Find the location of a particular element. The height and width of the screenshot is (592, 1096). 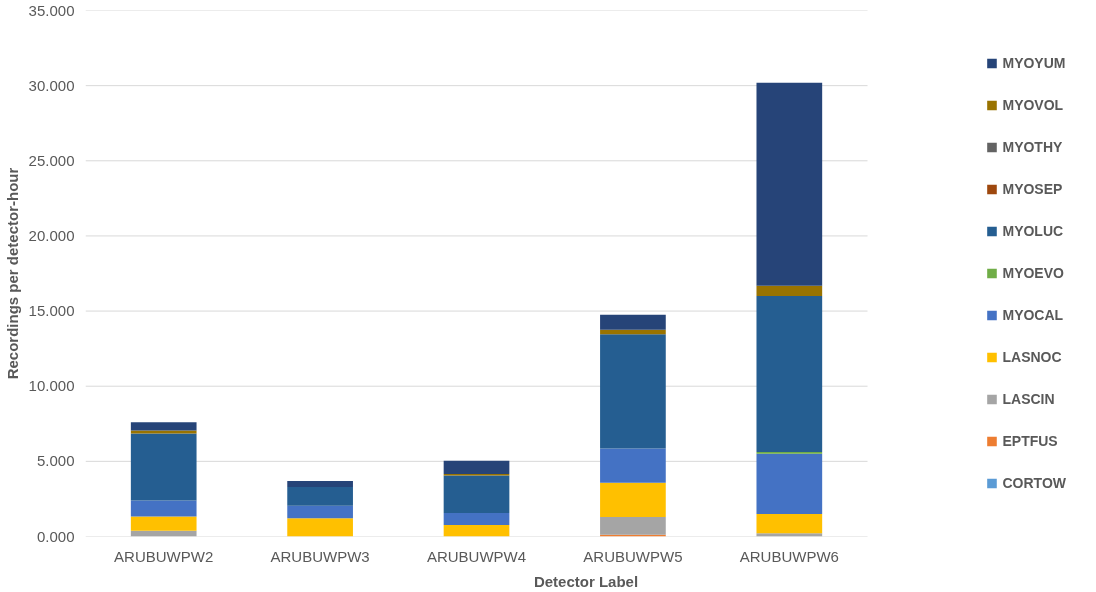

legend-label: MYOYUM is located at coordinates (1034, 63).